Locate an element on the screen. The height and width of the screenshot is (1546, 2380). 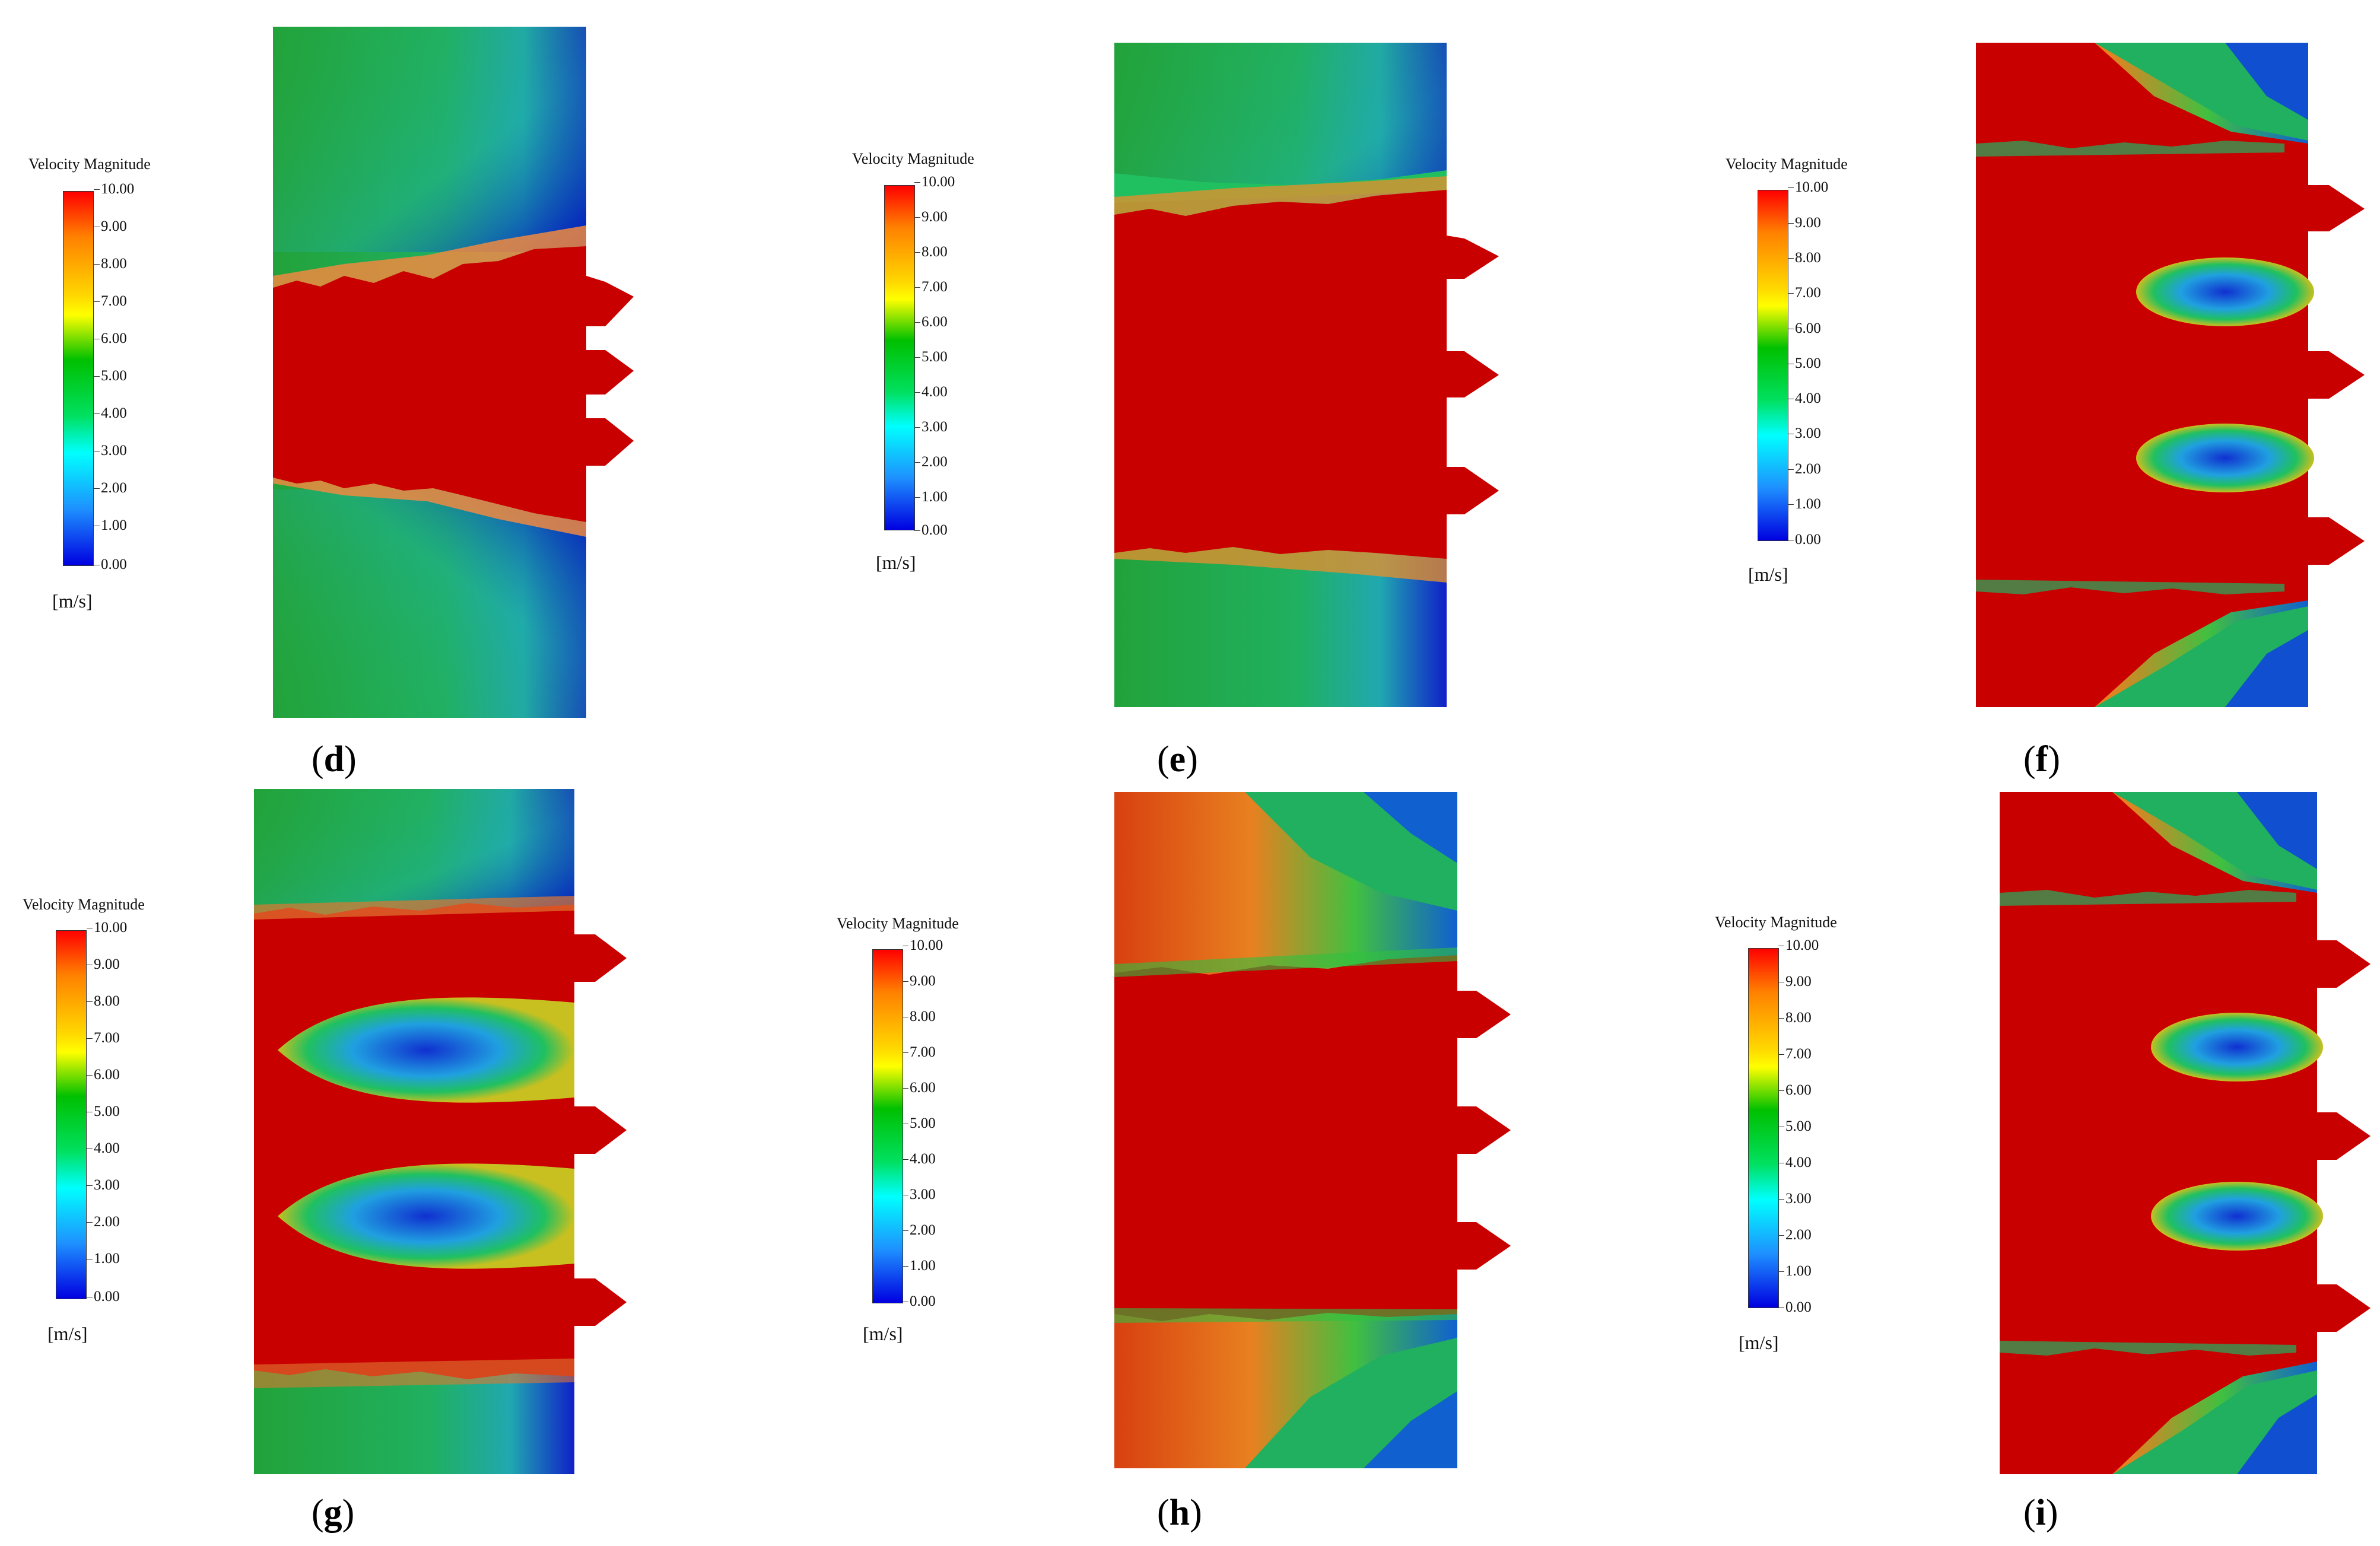
panel-label-h: (h) is located at coordinates (1179, 1513).